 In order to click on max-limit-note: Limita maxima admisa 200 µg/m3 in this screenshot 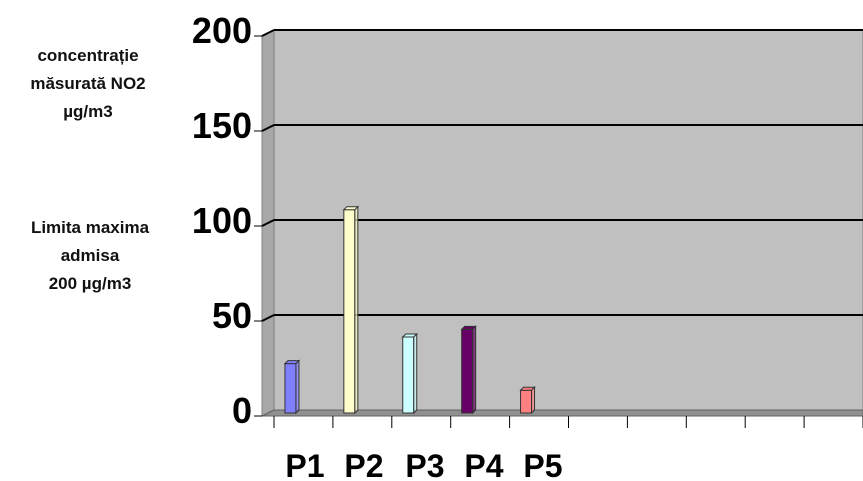, I will do `click(90, 256)`.